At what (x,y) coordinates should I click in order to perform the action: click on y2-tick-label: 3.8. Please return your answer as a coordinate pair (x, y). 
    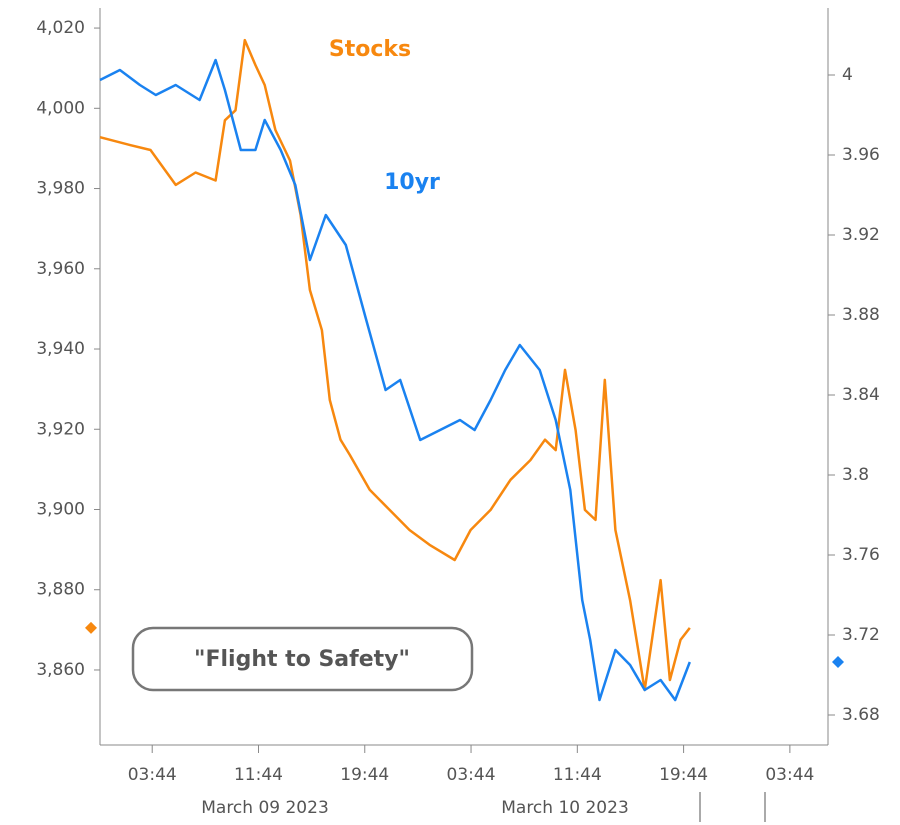
    Looking at the image, I should click on (855, 475).